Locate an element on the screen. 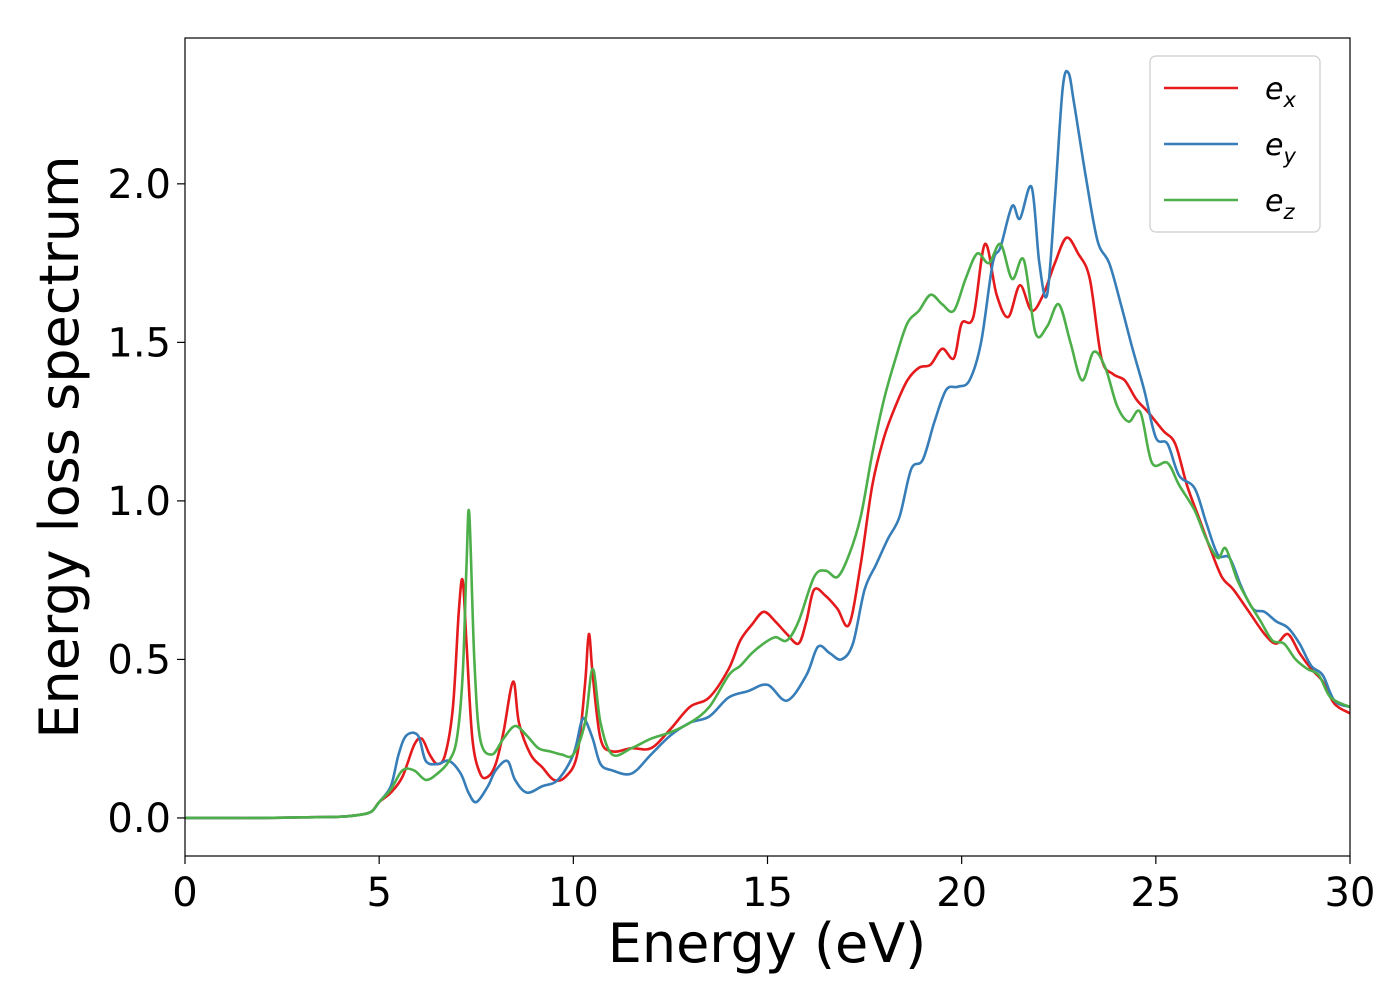 This screenshot has height=1004, width=1400. y-tick-label: 1.0 is located at coordinates (139, 502).